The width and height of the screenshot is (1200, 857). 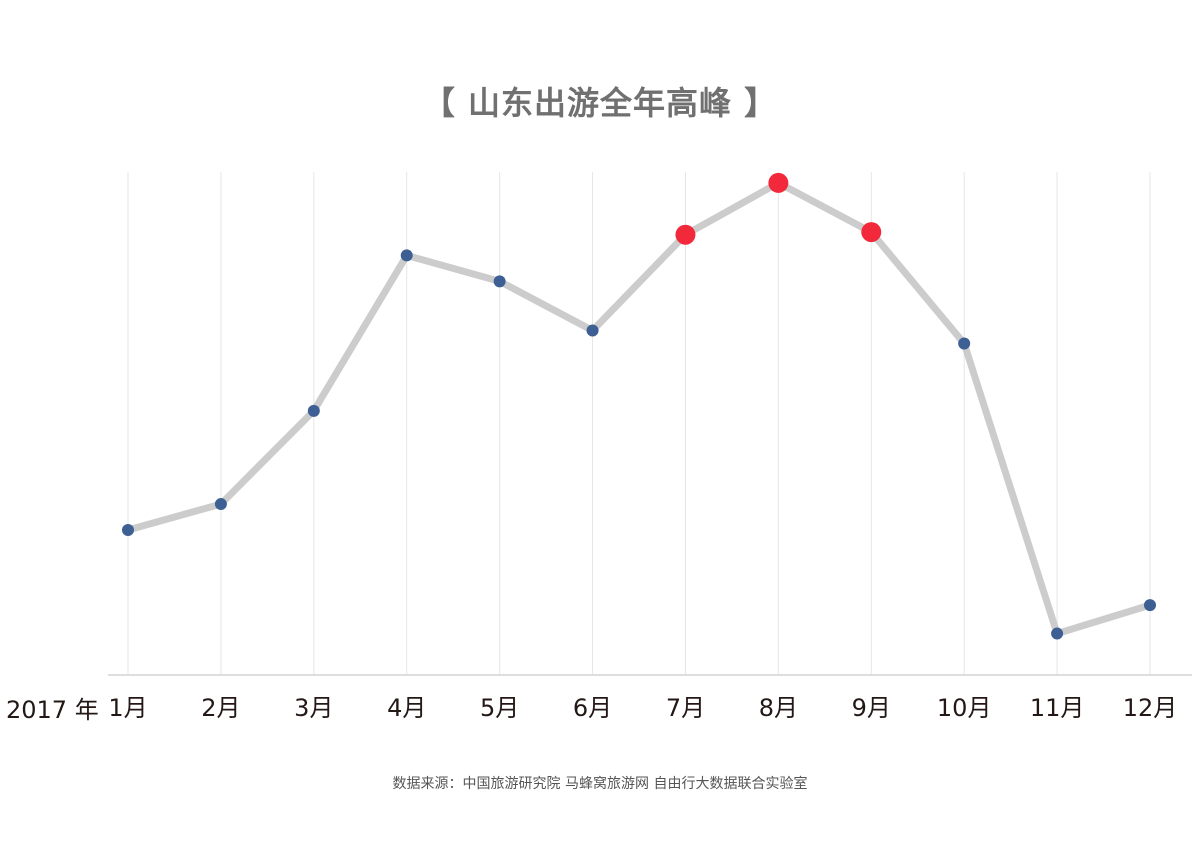 What do you see at coordinates (220, 708) in the screenshot?
I see `x-tick-label: 2月` at bounding box center [220, 708].